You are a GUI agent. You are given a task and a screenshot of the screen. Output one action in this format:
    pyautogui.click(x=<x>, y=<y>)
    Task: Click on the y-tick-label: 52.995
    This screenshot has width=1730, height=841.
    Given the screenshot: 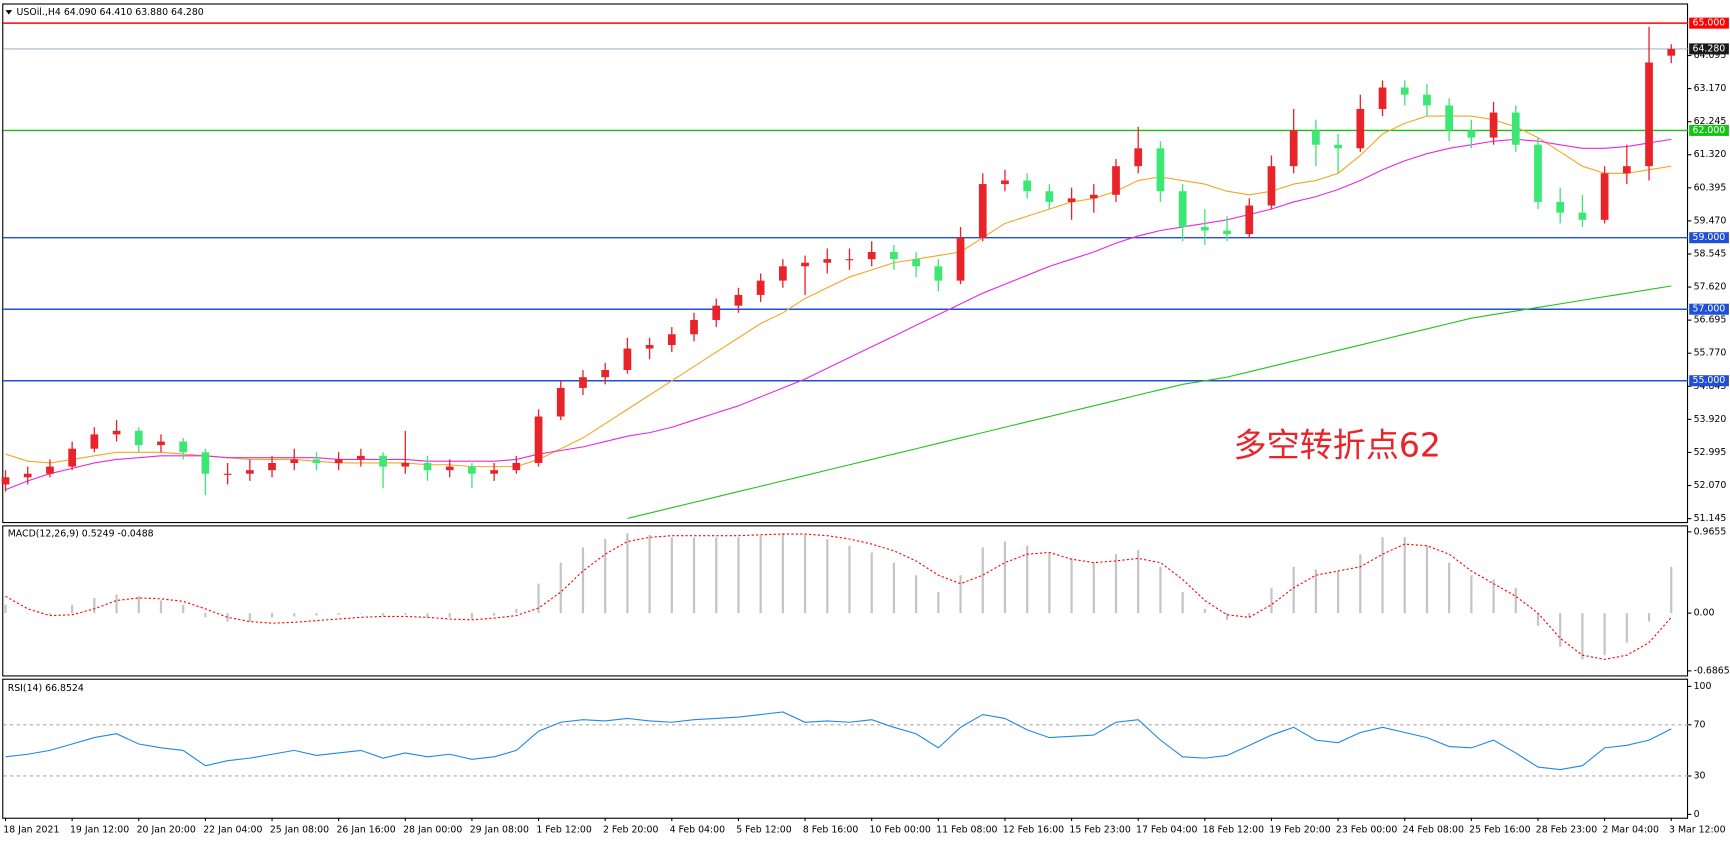 What is the action you would take?
    pyautogui.click(x=1710, y=452)
    